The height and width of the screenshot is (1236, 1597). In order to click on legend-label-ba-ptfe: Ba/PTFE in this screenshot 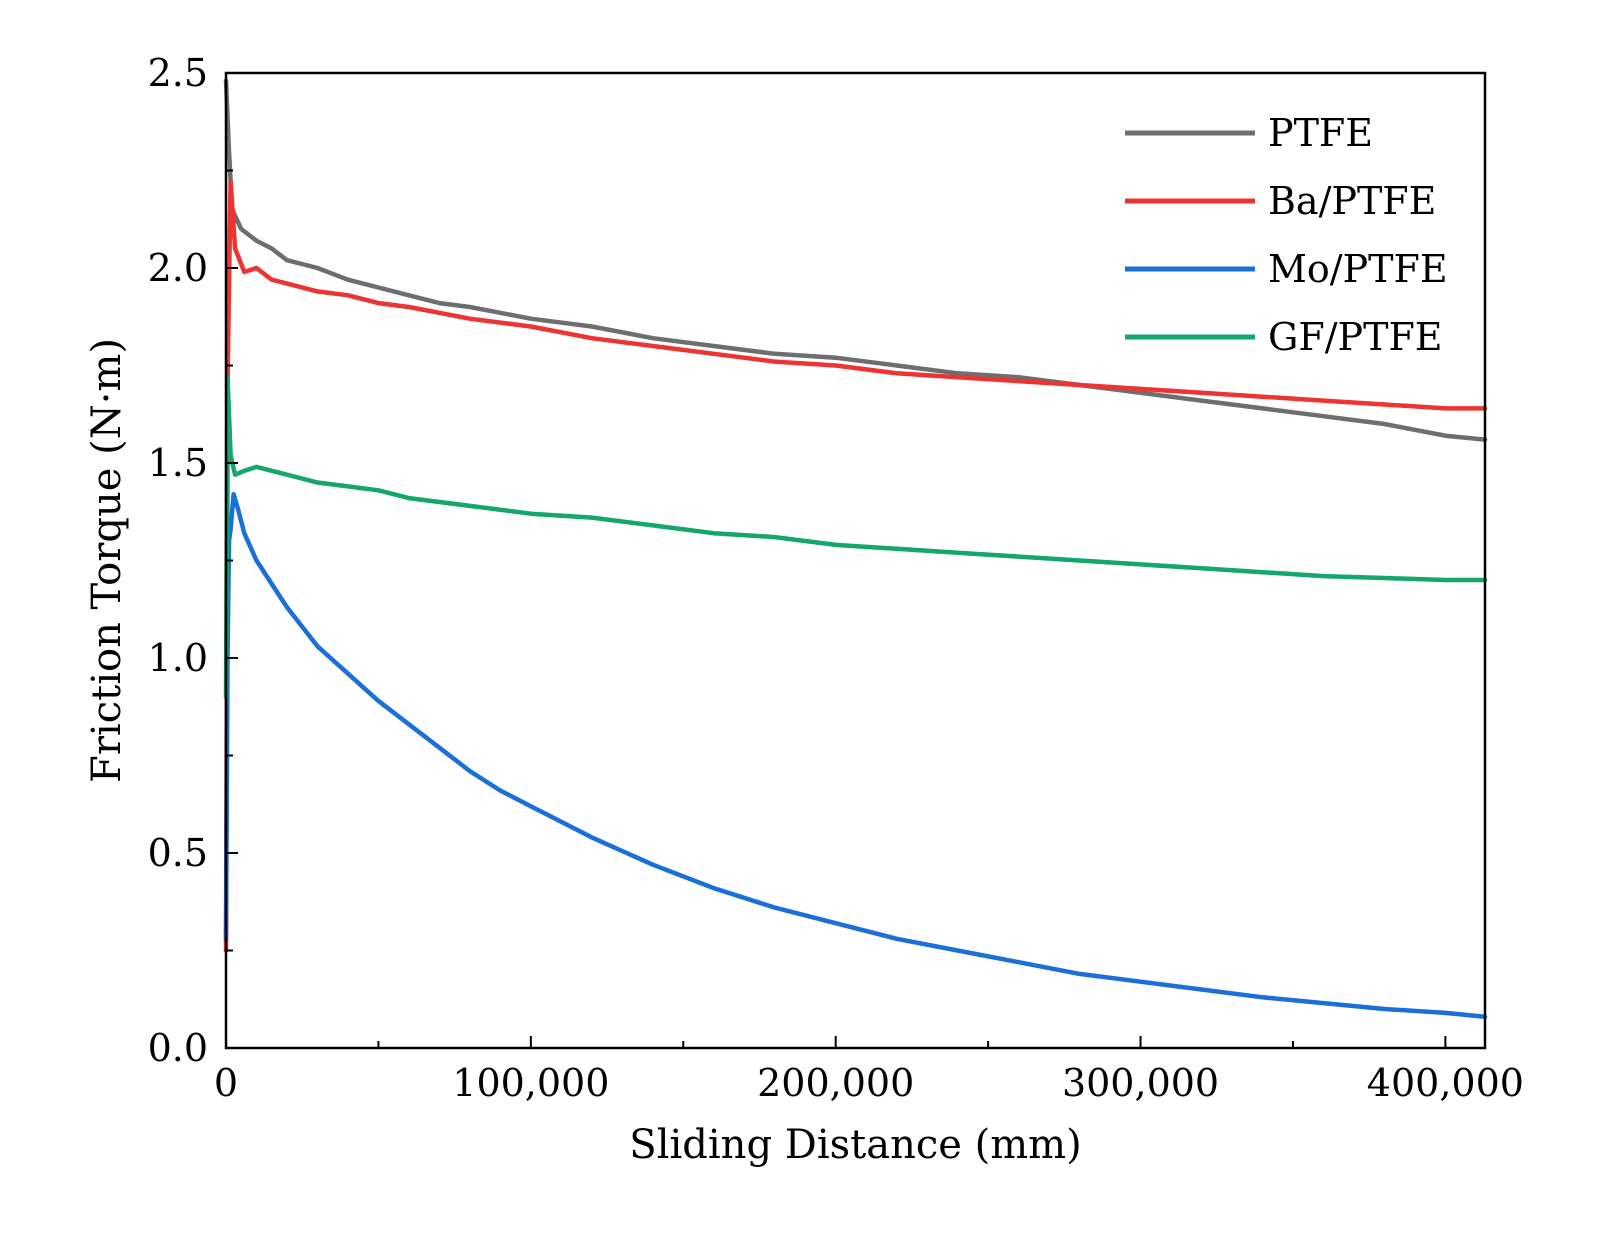, I will do `click(1352, 201)`.